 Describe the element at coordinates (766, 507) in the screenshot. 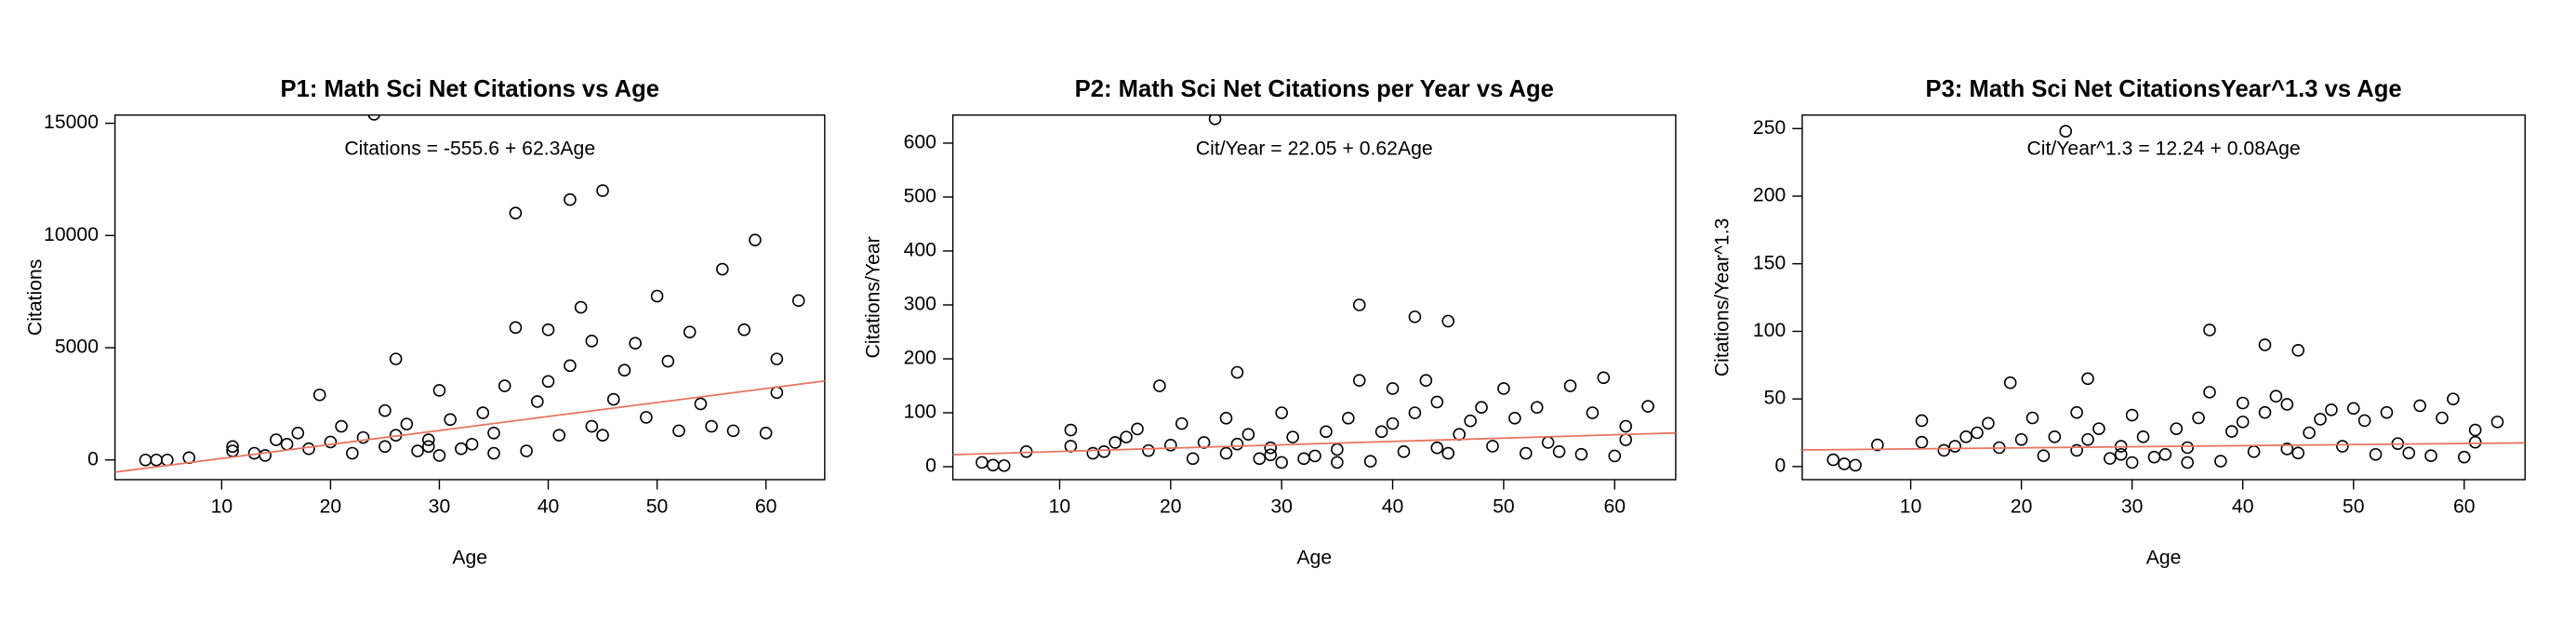

I see `x-tick-label: 60` at that location.